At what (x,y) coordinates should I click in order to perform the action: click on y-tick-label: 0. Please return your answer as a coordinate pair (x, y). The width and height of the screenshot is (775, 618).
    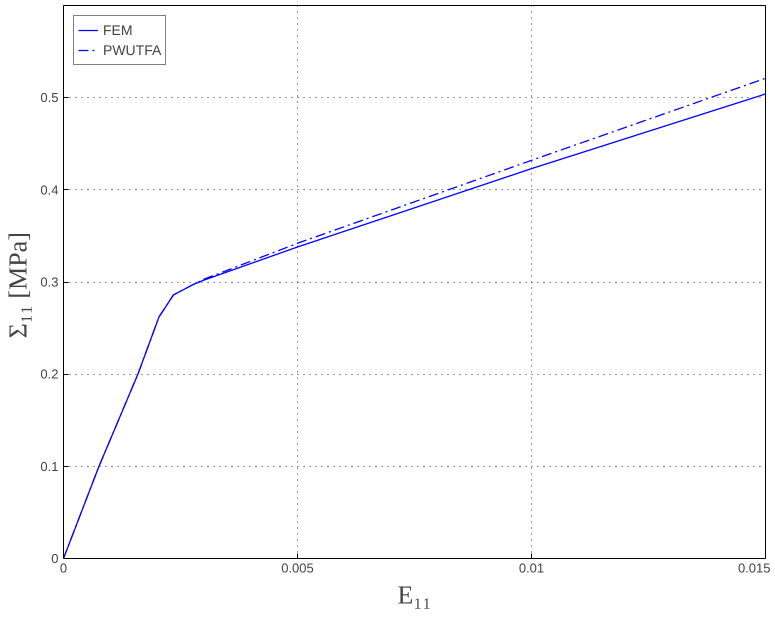
    Looking at the image, I should click on (55, 558).